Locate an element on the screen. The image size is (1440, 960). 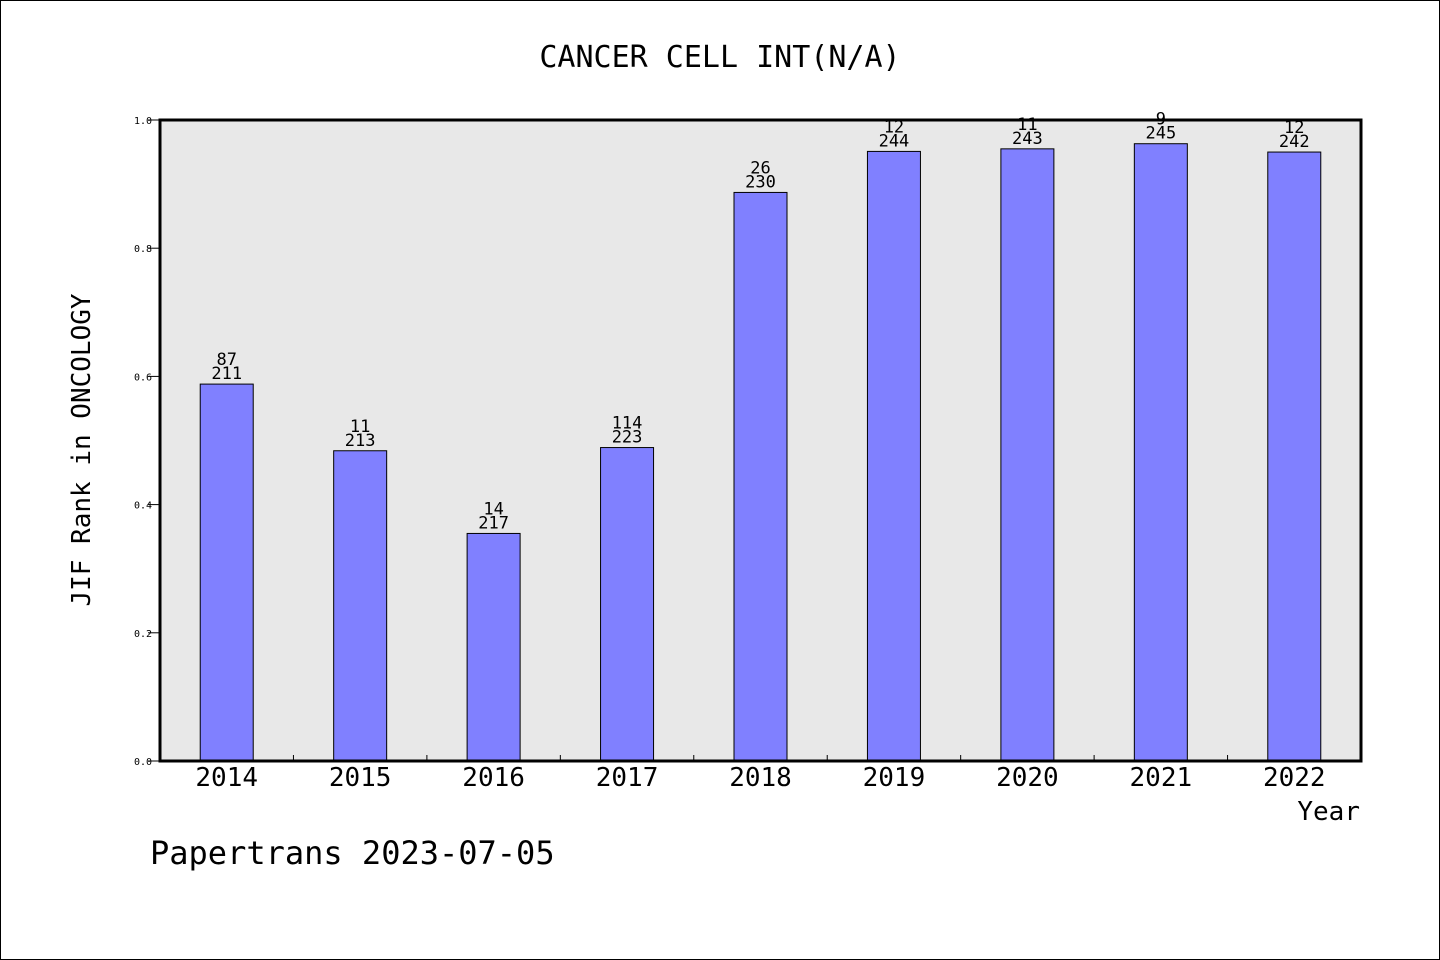
bar-2018 is located at coordinates (760, 476).